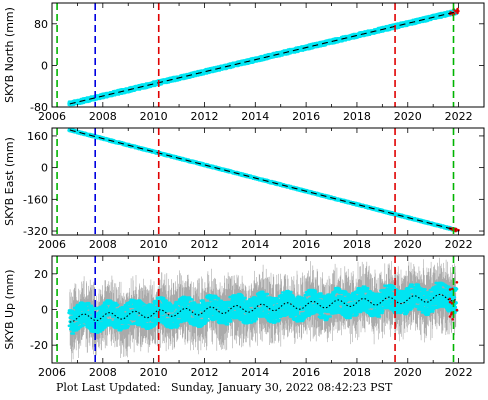  What do you see at coordinates (9, 55) in the screenshot?
I see `y-axis-label: SKYB North (mm)` at bounding box center [9, 55].